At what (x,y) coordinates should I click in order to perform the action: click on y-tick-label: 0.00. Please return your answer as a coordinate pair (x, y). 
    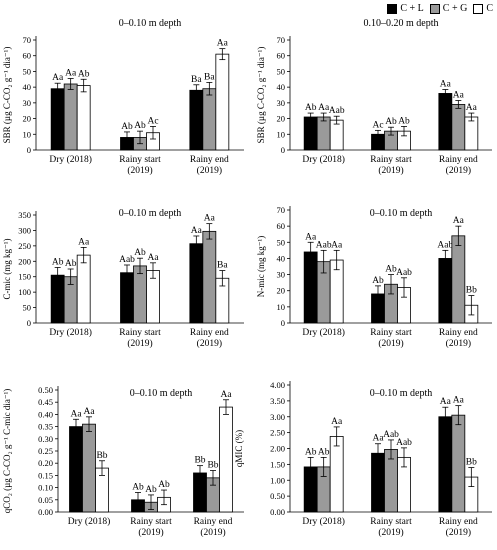
    Looking at the image, I should click on (277, 512).